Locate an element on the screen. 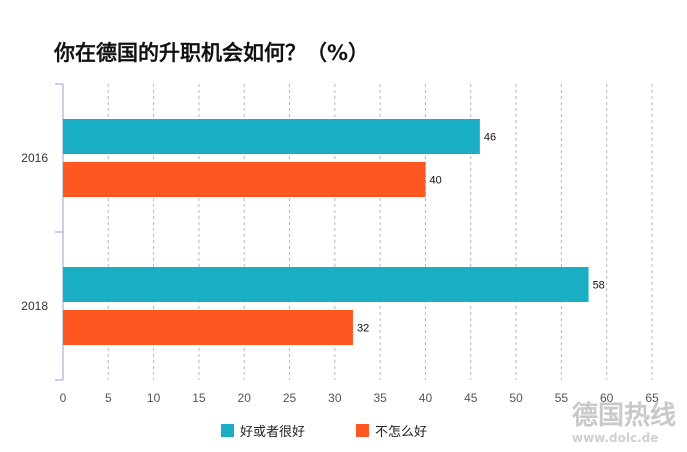 This screenshot has height=452, width=687. legend: 好或者很好 不怎么好 is located at coordinates (324, 432).